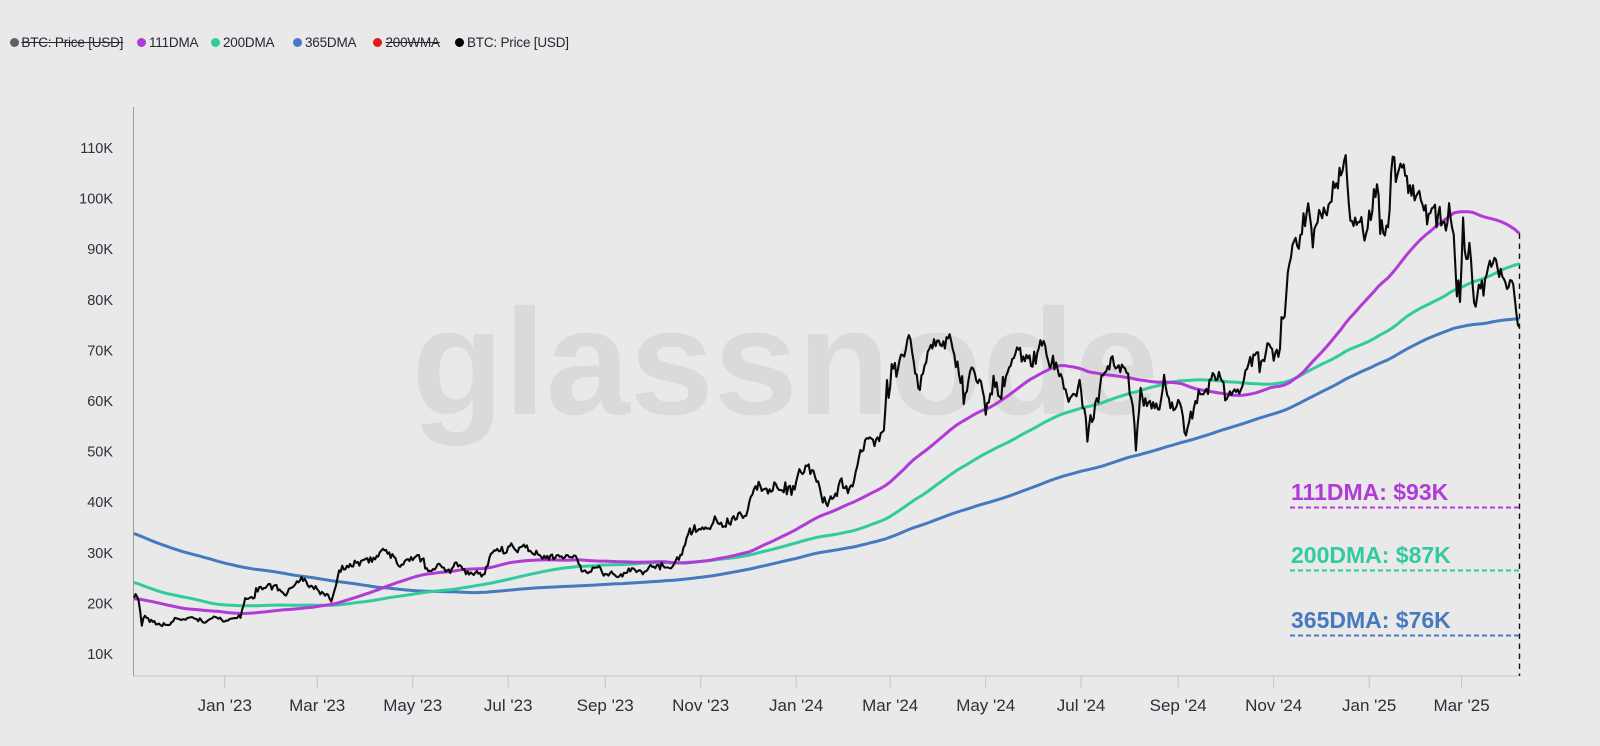  Describe the element at coordinates (100, 250) in the screenshot. I see `svg-text: 90K` at that location.